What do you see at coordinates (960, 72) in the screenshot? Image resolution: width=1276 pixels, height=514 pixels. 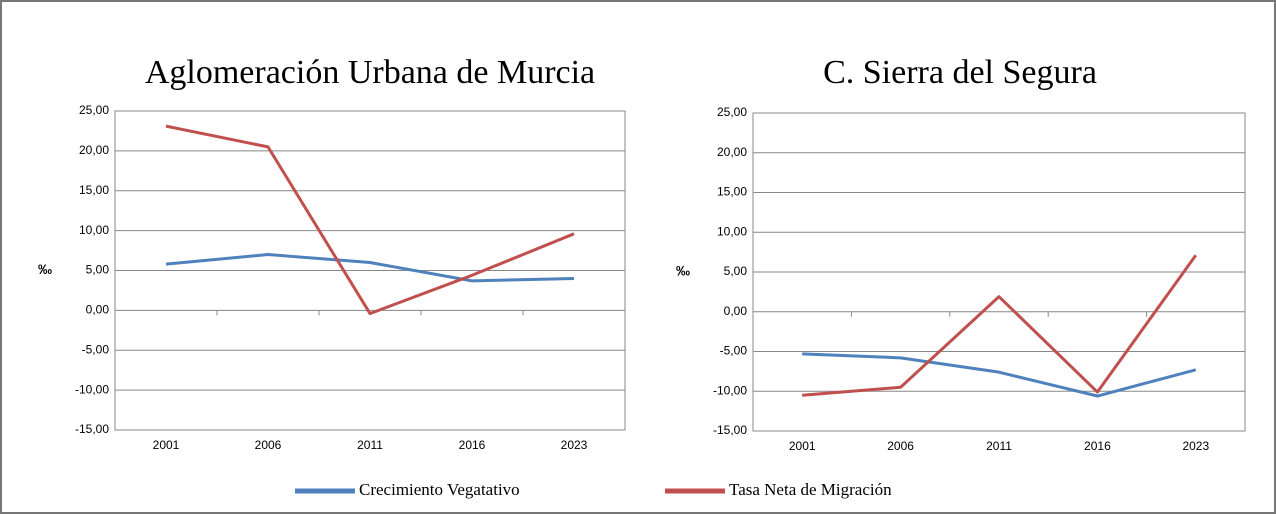 I see `chart-title: C. Sierra del Segura` at bounding box center [960, 72].